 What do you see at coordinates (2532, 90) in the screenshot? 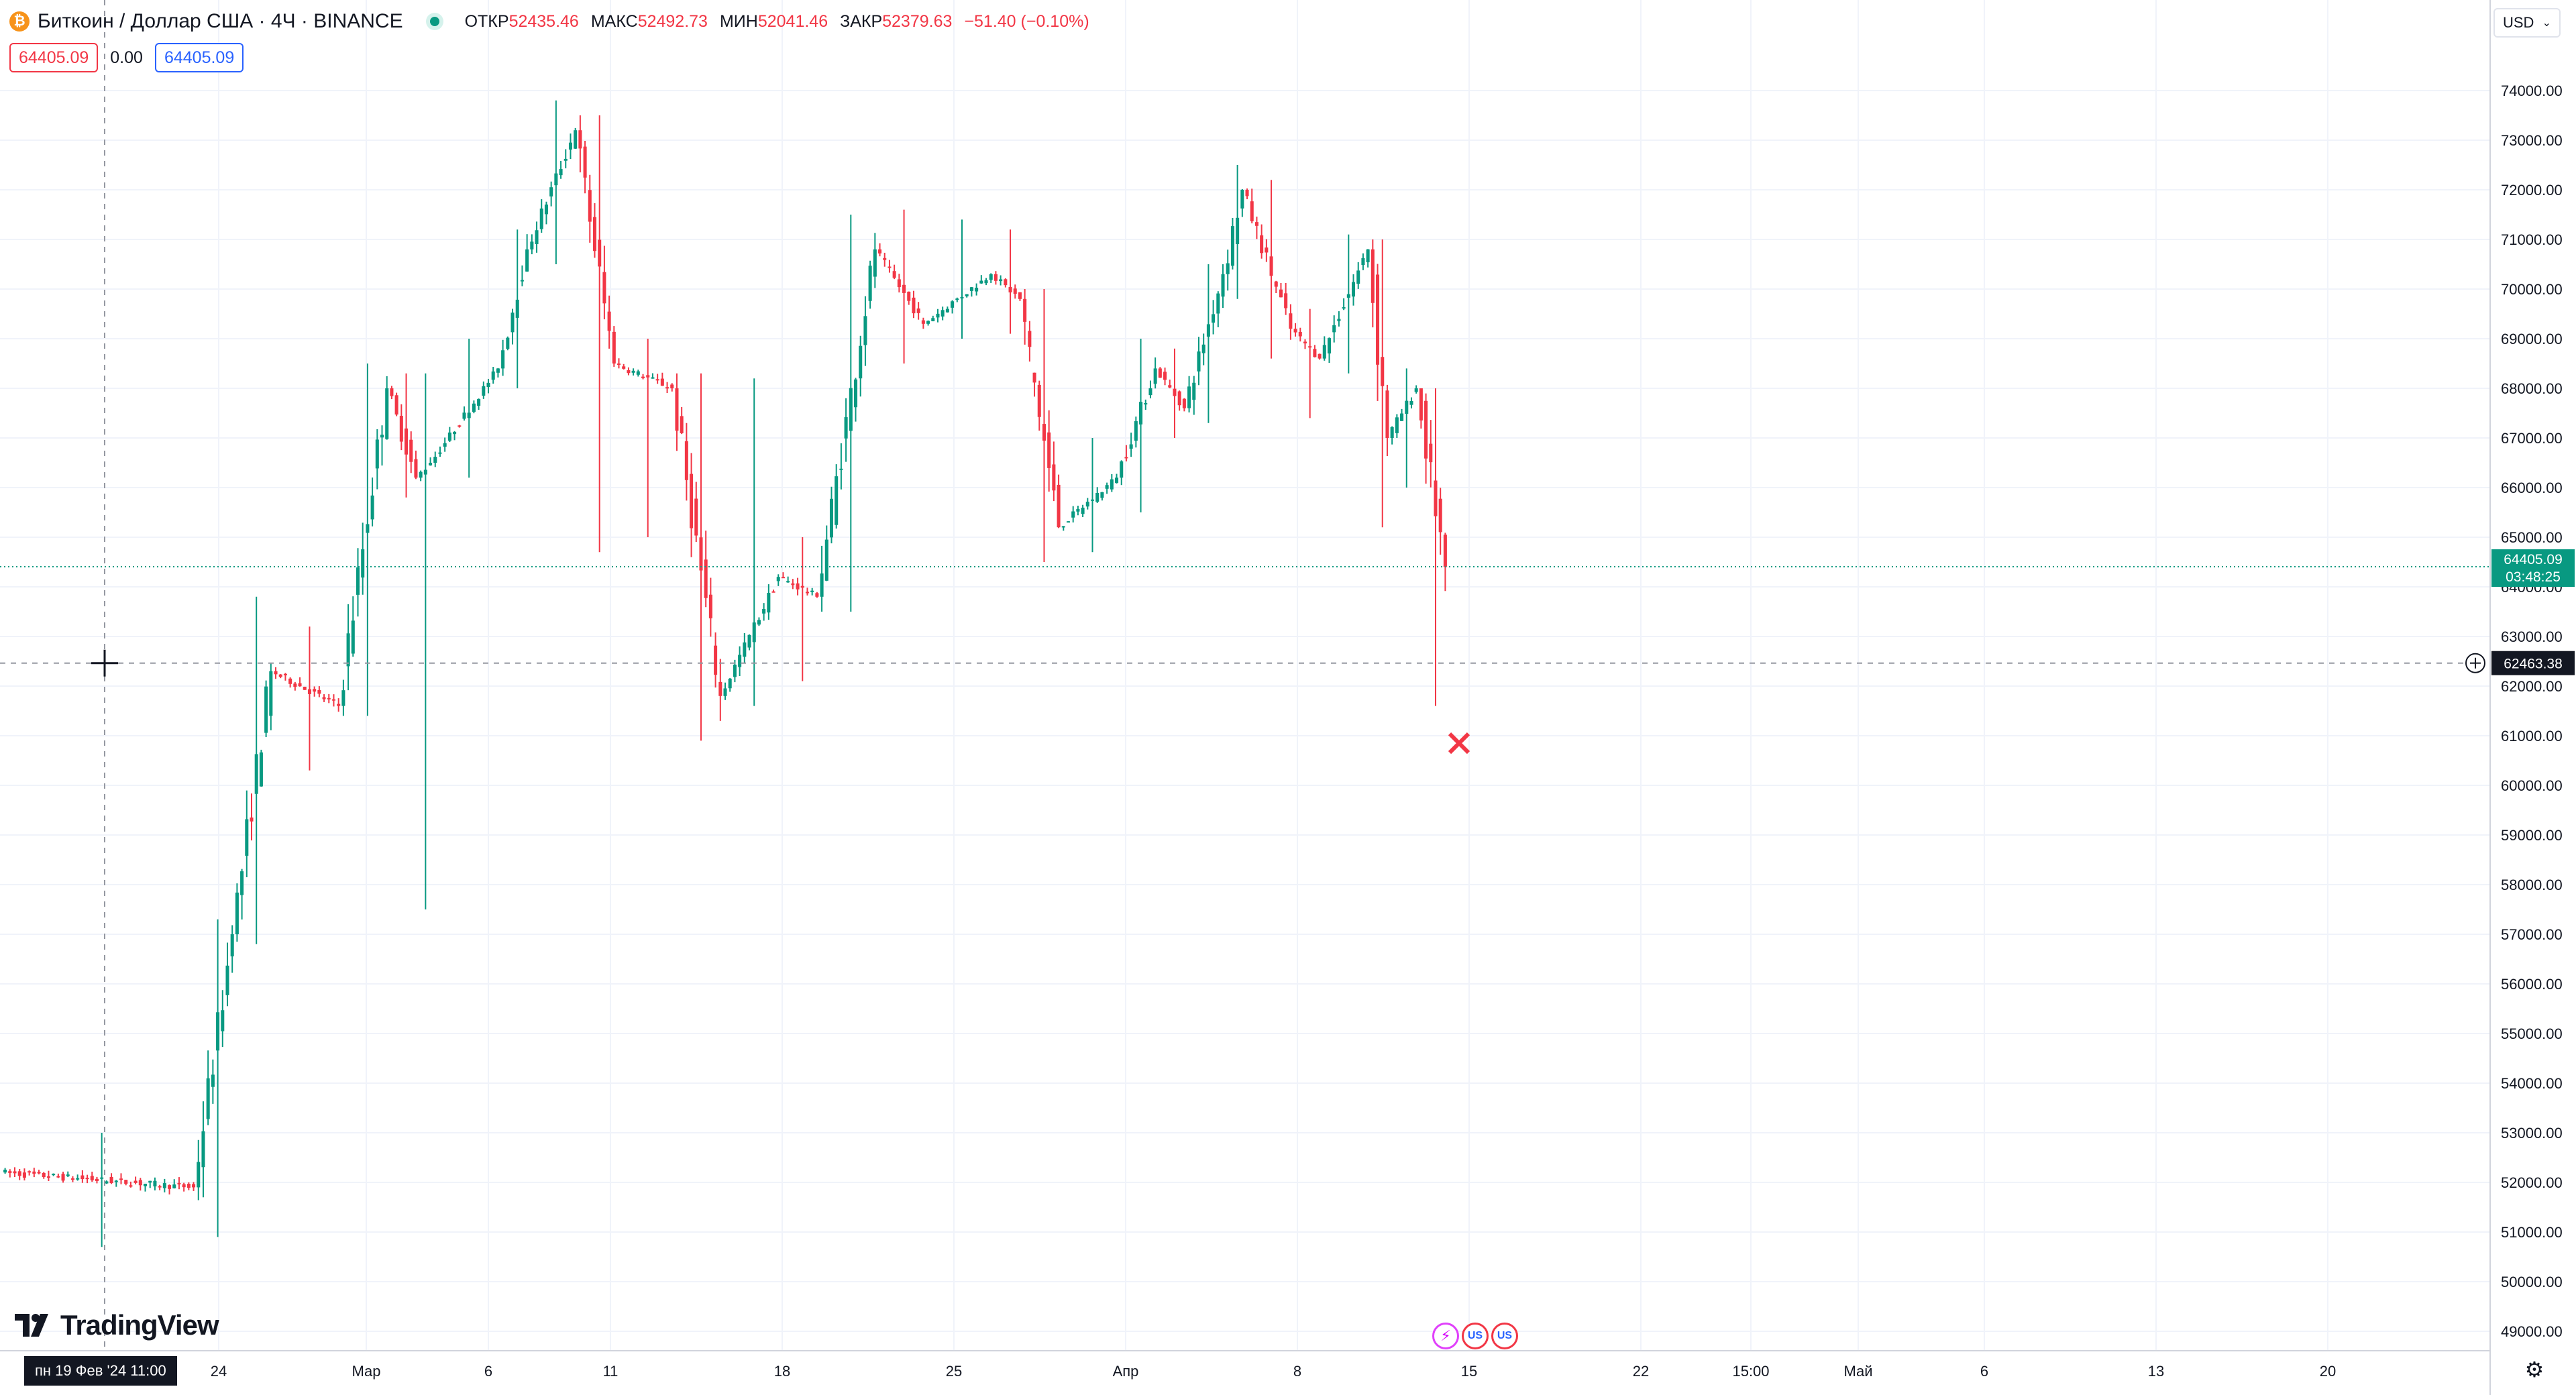
I see `price-tick-label: 74000.00` at bounding box center [2532, 90].